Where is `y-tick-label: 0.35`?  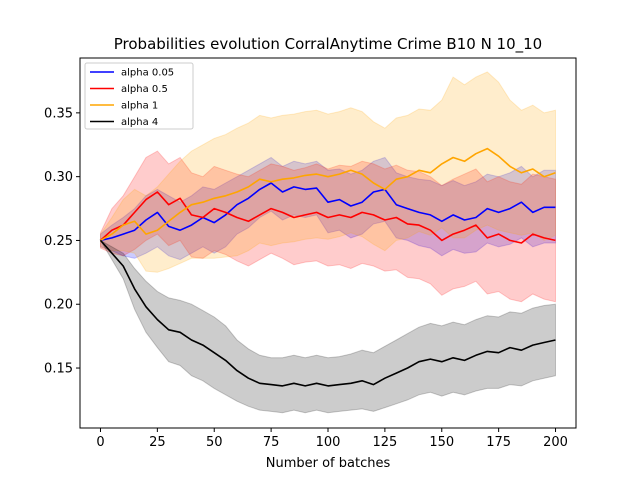
y-tick-label: 0.35 is located at coordinates (58, 113).